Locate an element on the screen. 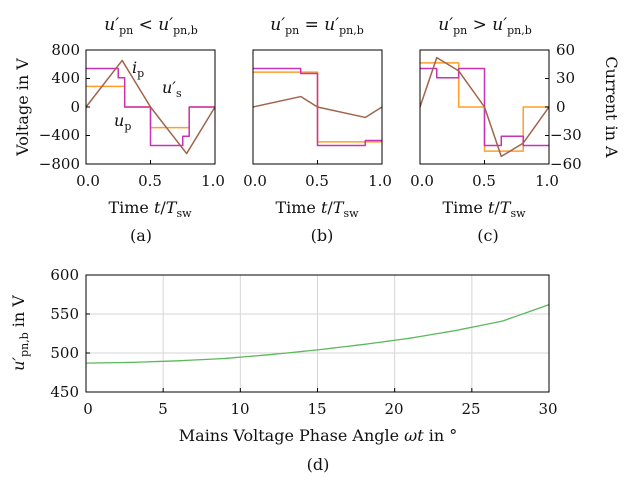 Image resolution: width=629 pixels, height=483 pixels. series-ip-line-c is located at coordinates (484, 107).